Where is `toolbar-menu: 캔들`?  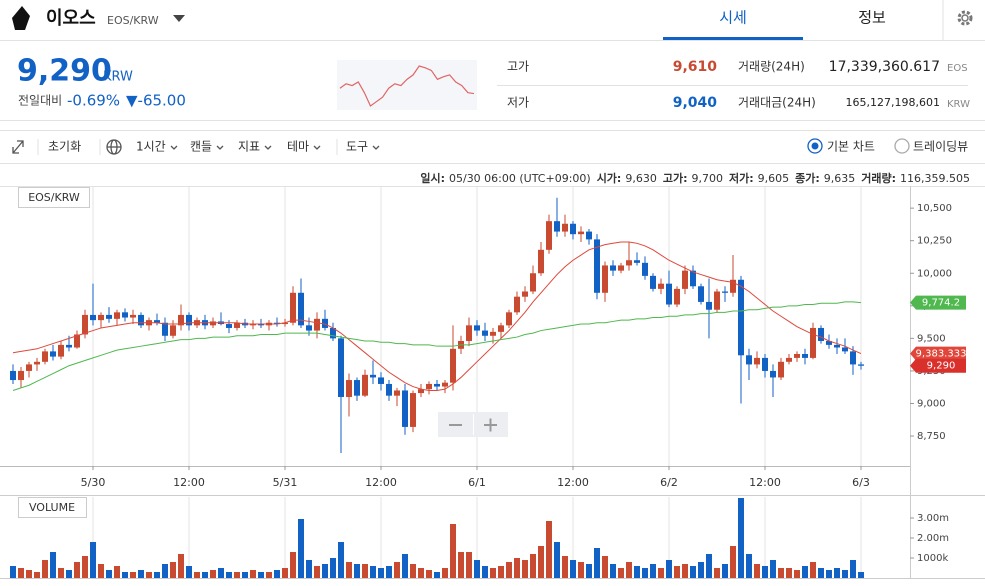 toolbar-menu: 캔들 is located at coordinates (201, 147).